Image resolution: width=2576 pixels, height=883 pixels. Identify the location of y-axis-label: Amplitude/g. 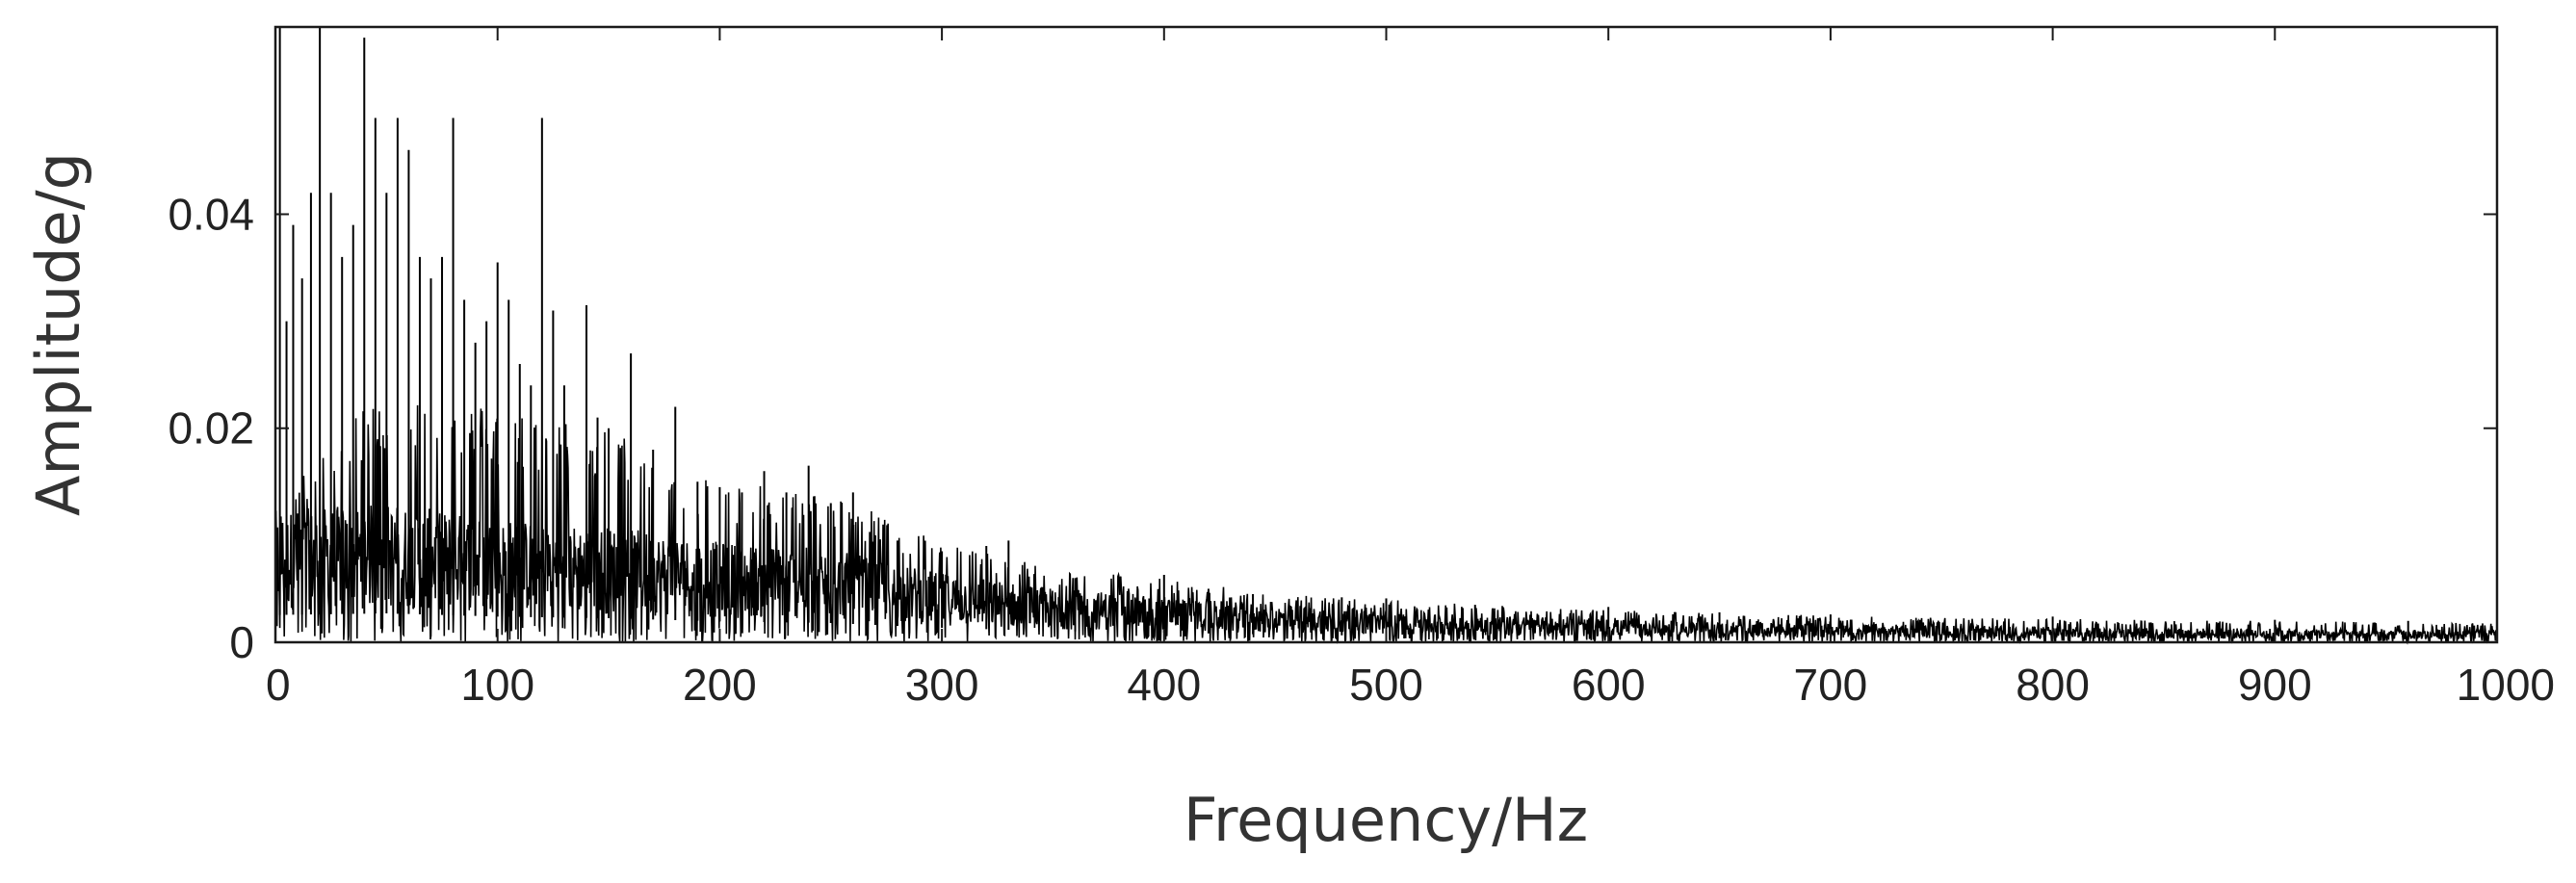
(58, 334).